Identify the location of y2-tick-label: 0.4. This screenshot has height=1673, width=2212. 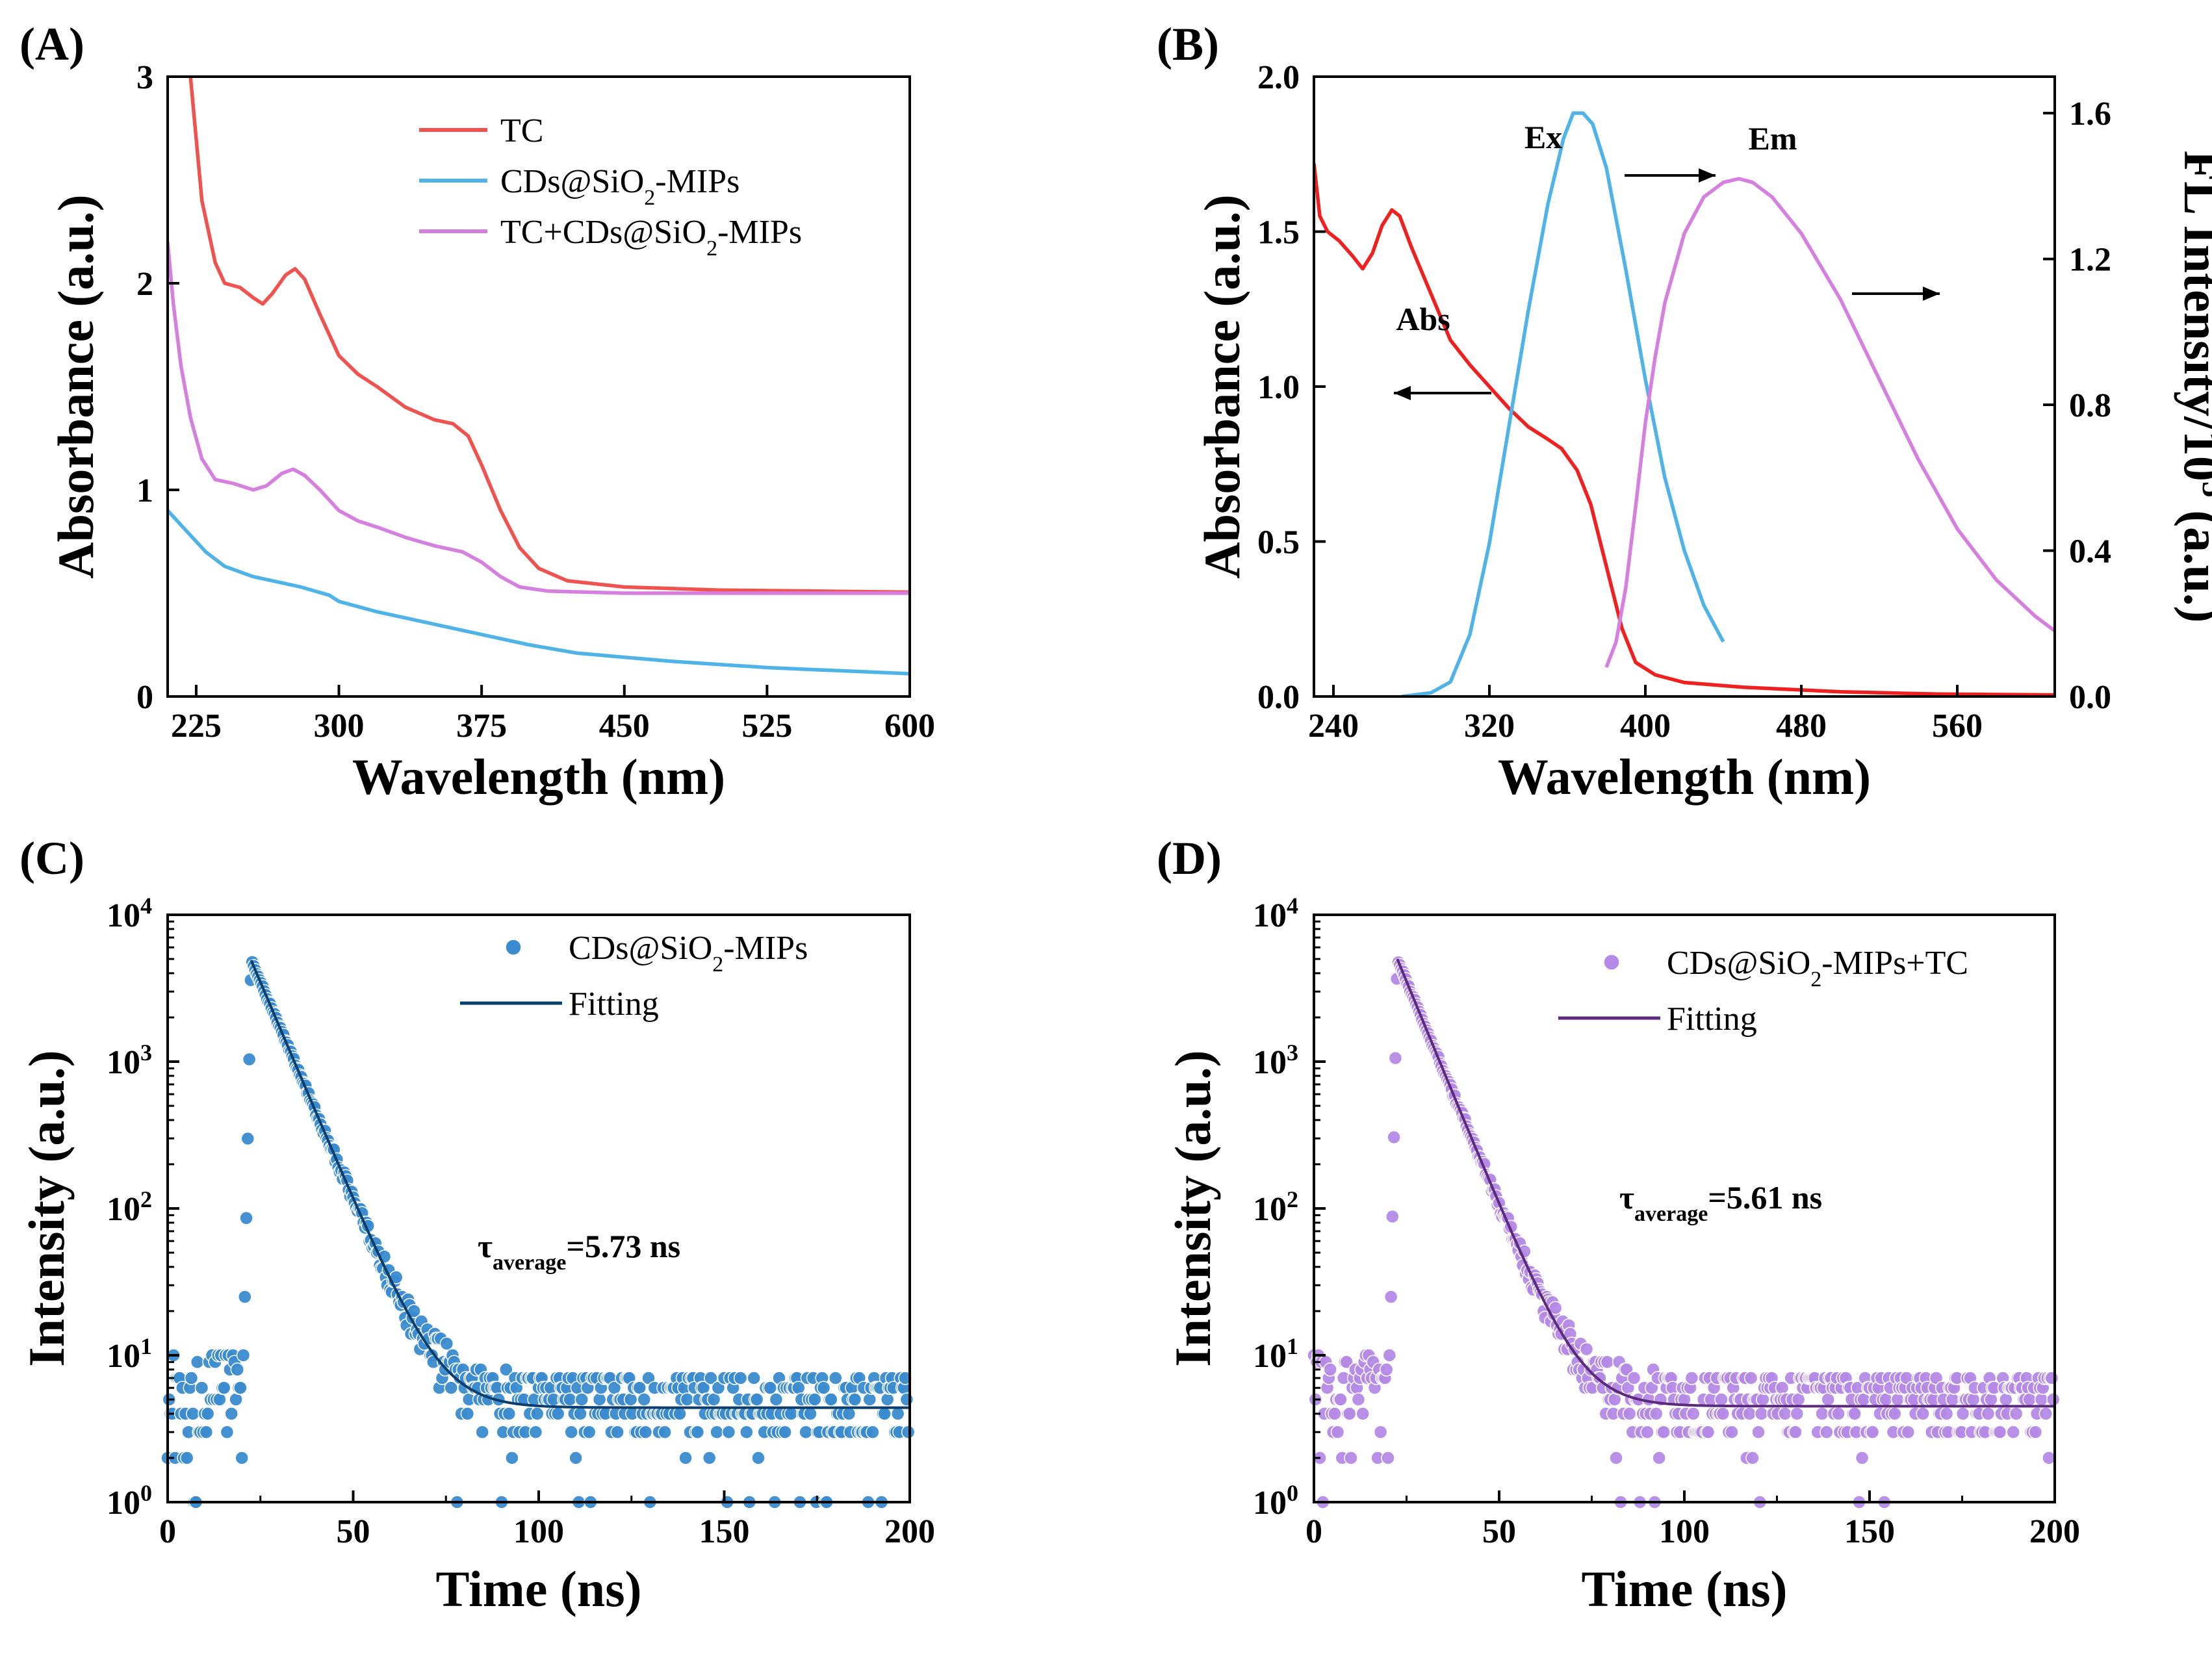
(2090, 551).